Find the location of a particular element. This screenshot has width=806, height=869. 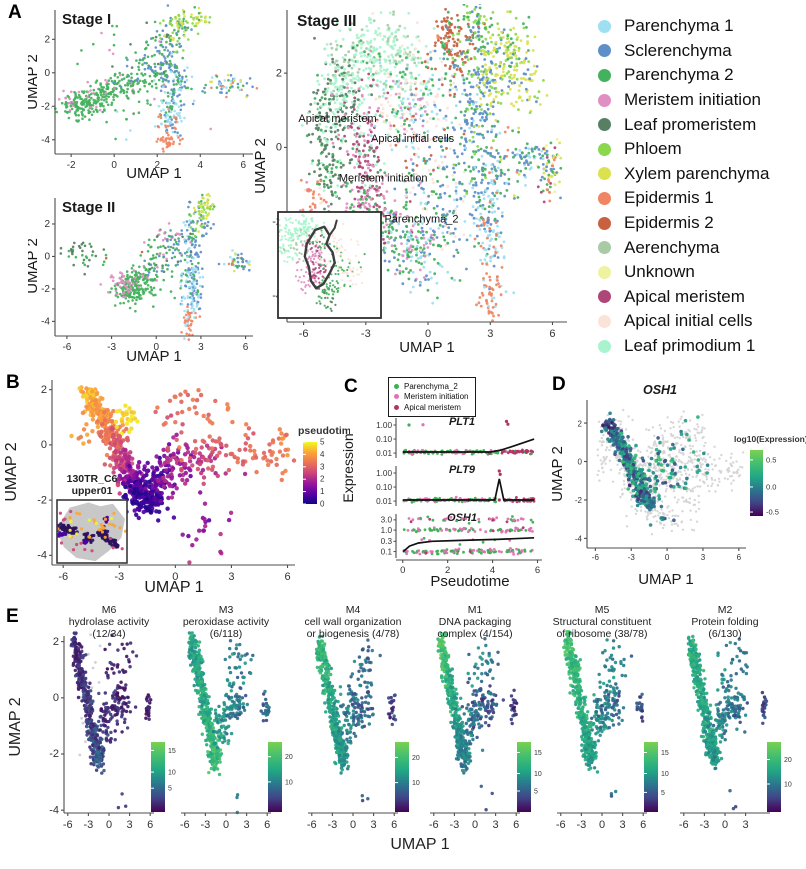

legend-label: Aerenchyma is located at coordinates (672, 247).